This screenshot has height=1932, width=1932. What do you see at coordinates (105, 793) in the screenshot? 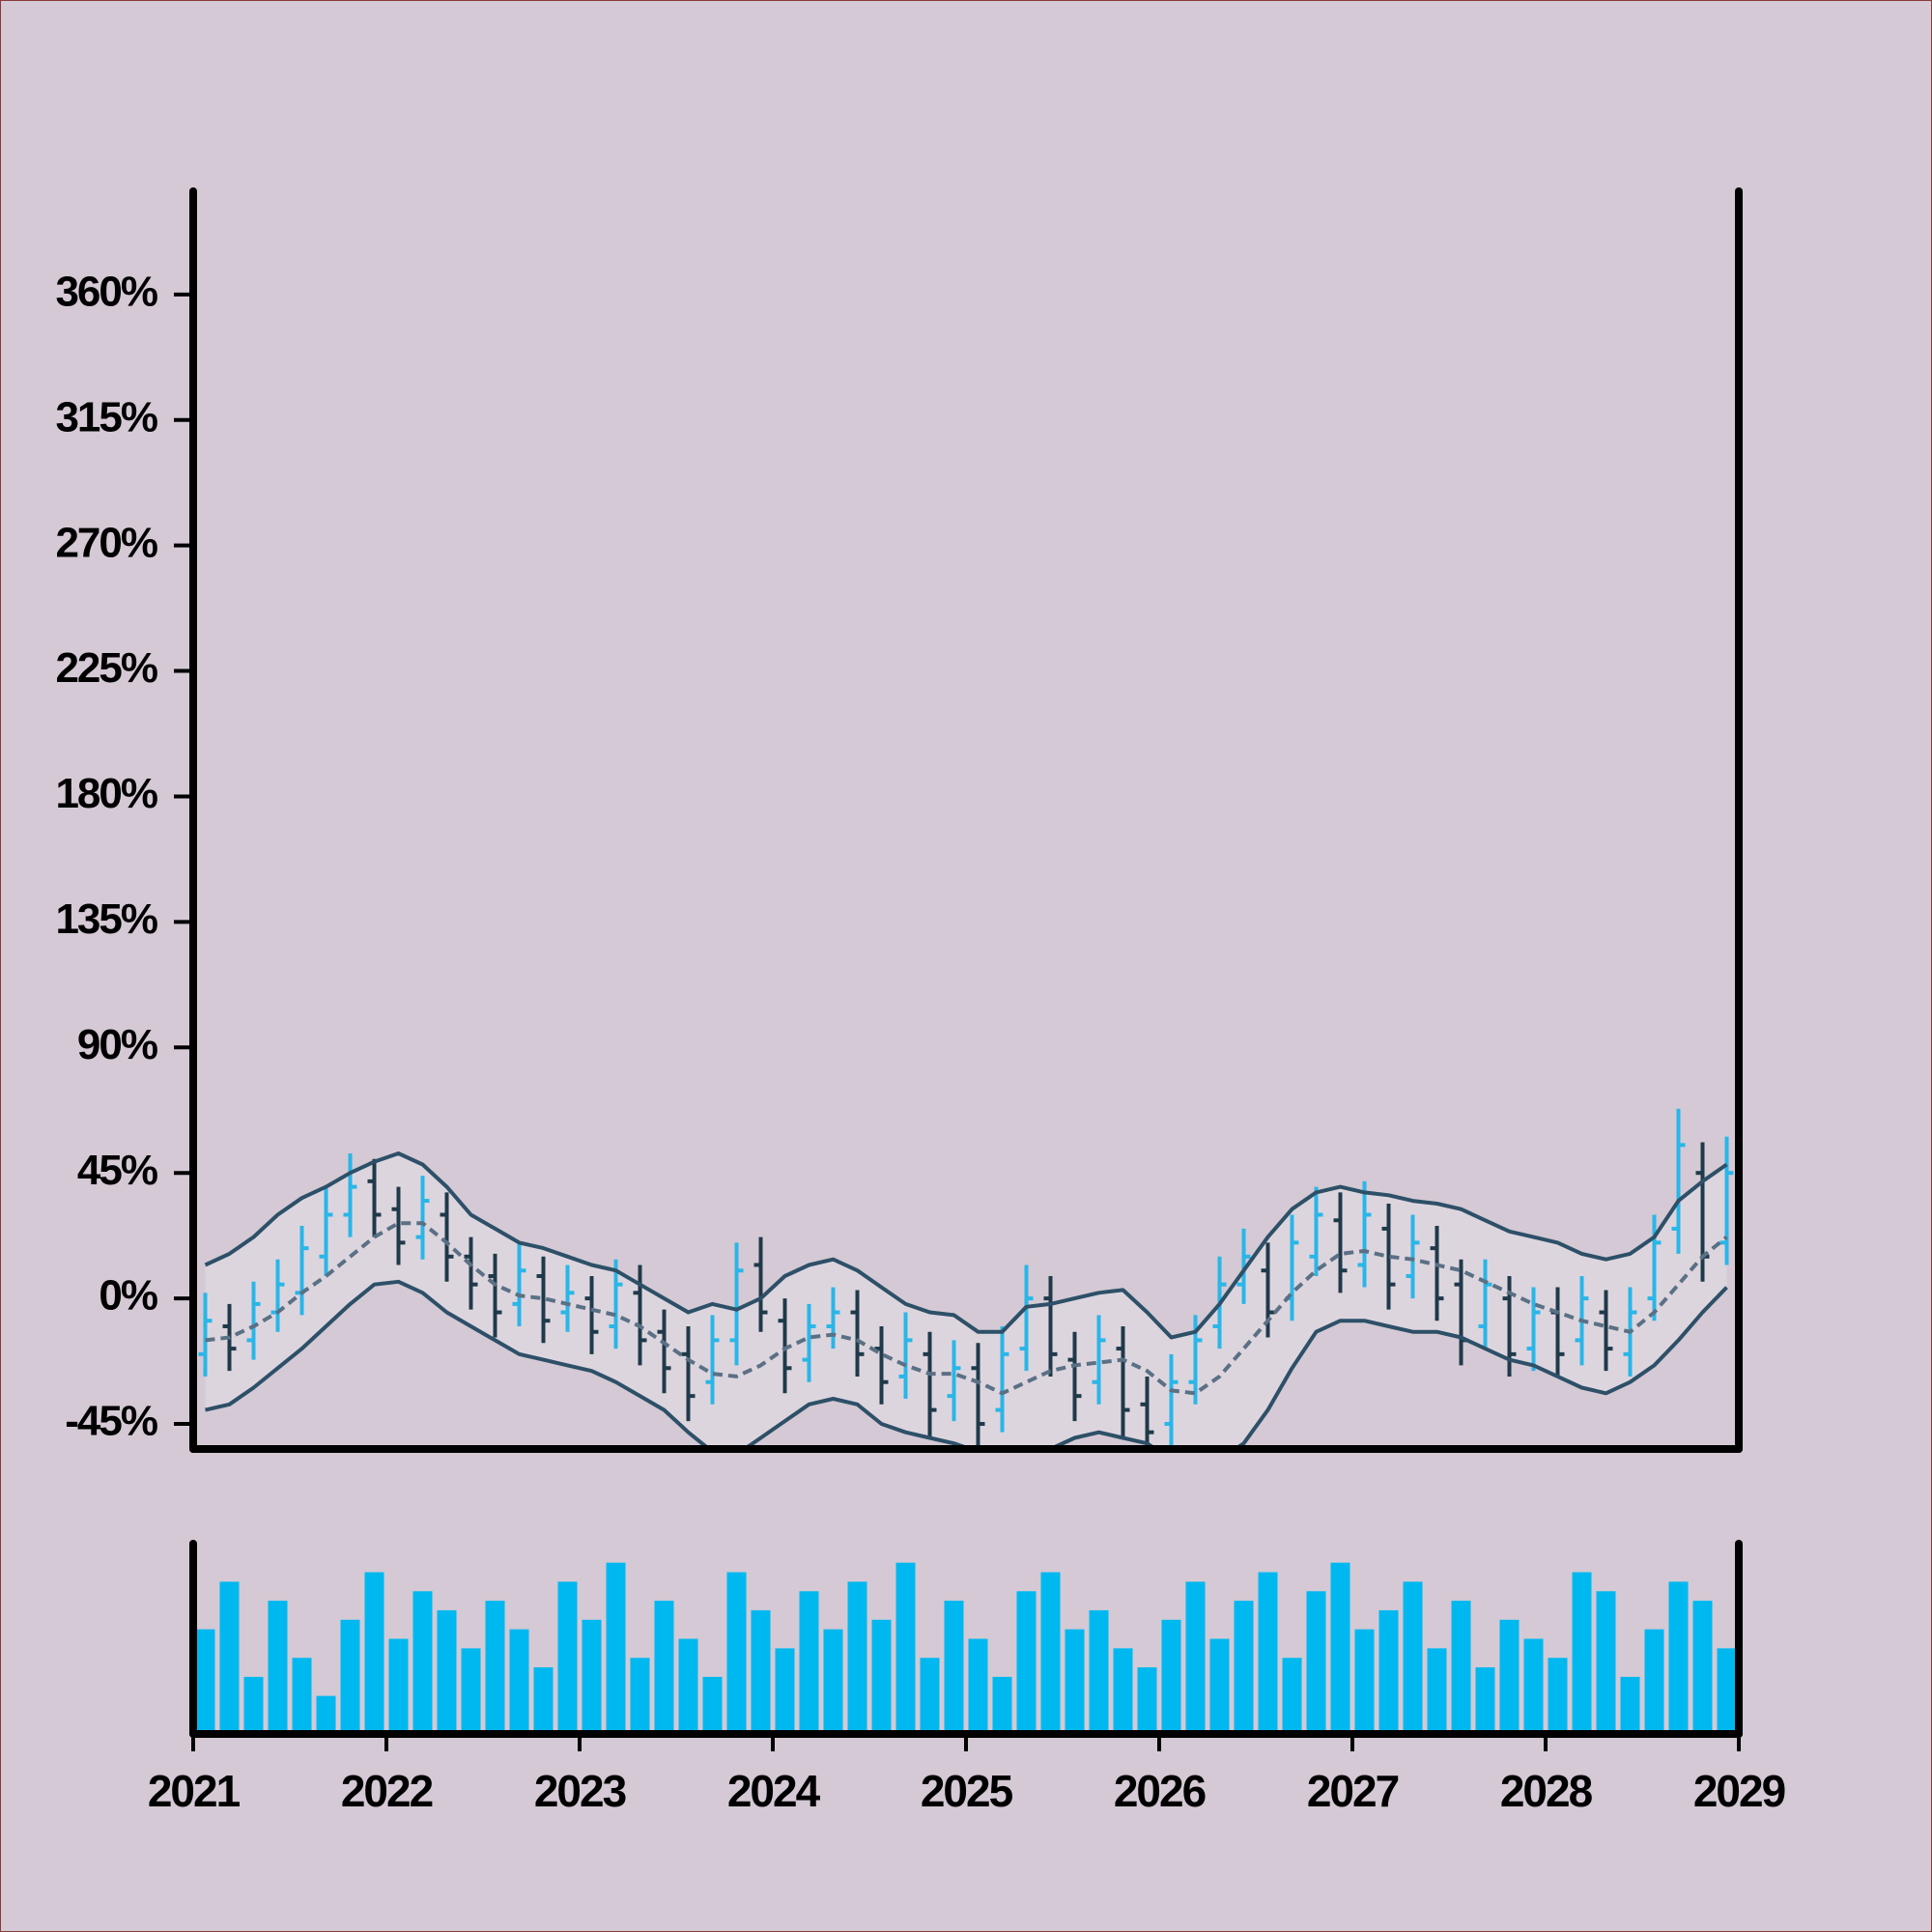
I see `y-tick-label: 180%` at bounding box center [105, 793].